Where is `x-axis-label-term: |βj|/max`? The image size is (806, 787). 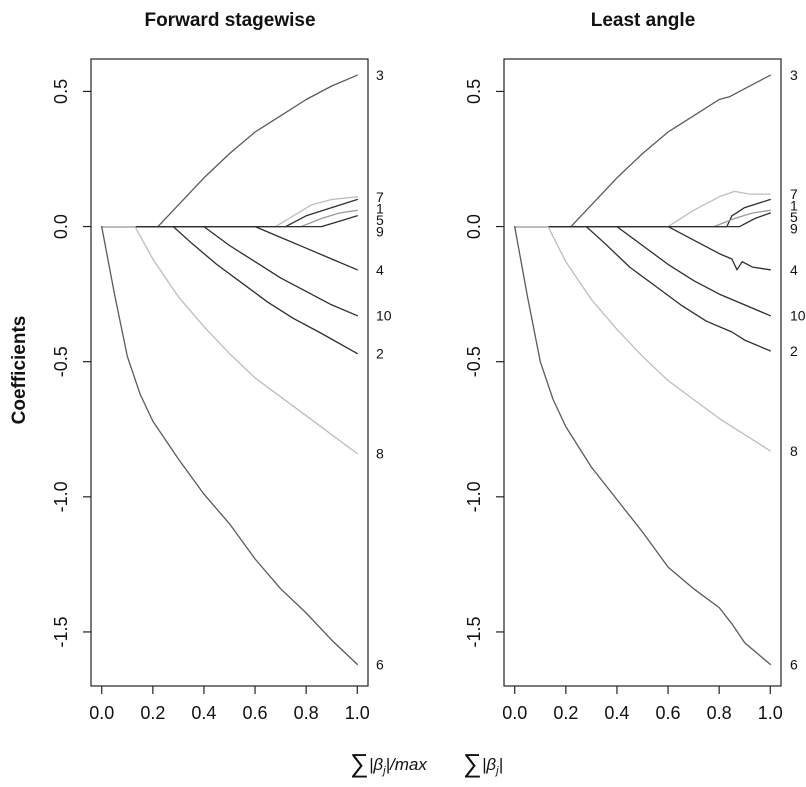
x-axis-label-term: |βj|/max is located at coordinates (398, 766).